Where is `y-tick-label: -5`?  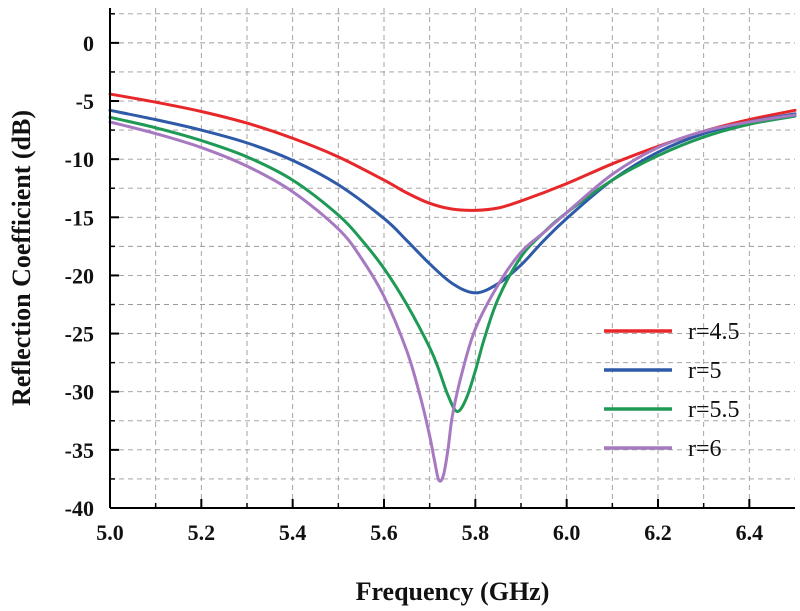 y-tick-label: -5 is located at coordinates (85, 101).